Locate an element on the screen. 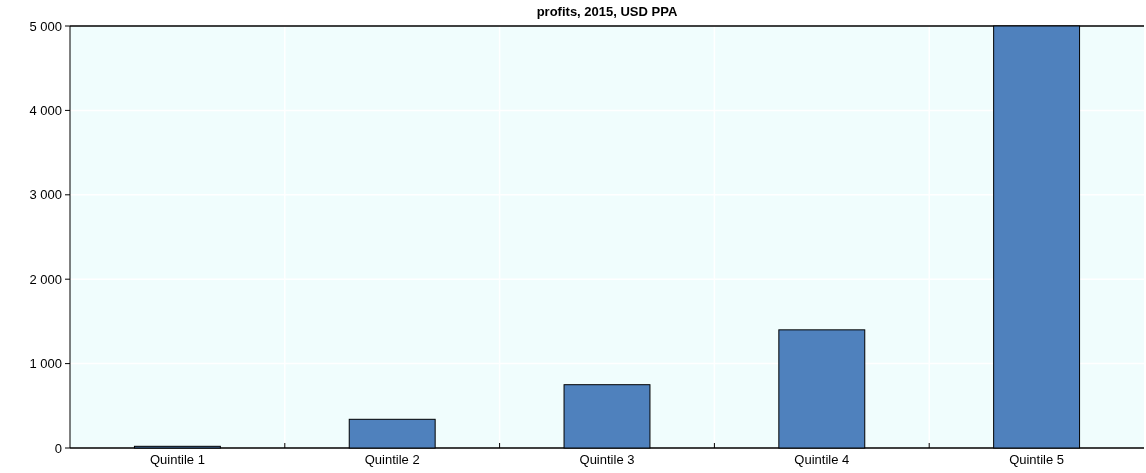 Image resolution: width=1146 pixels, height=473 pixels. y-tick-label: 0 is located at coordinates (58, 448).